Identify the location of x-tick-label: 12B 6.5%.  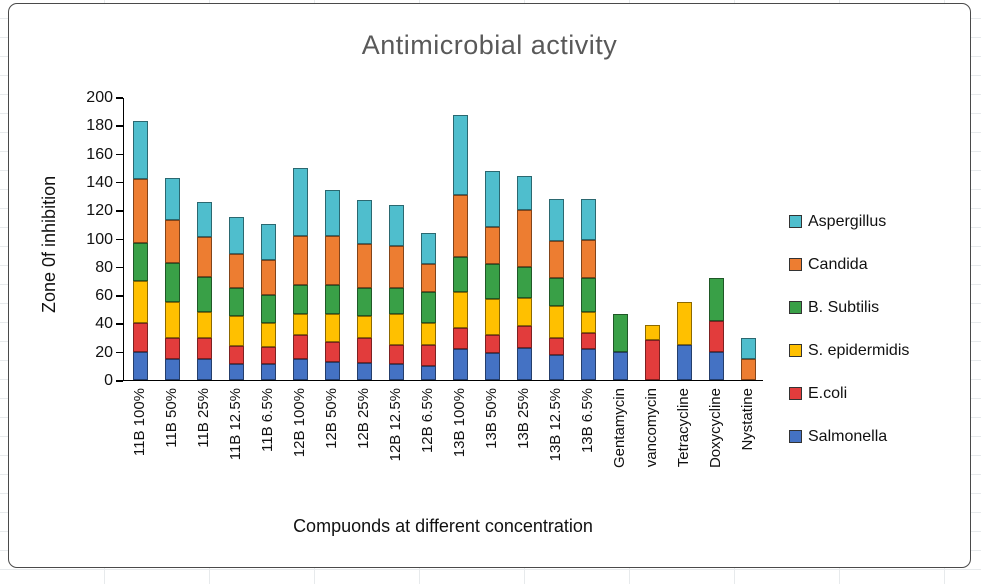
(427, 421).